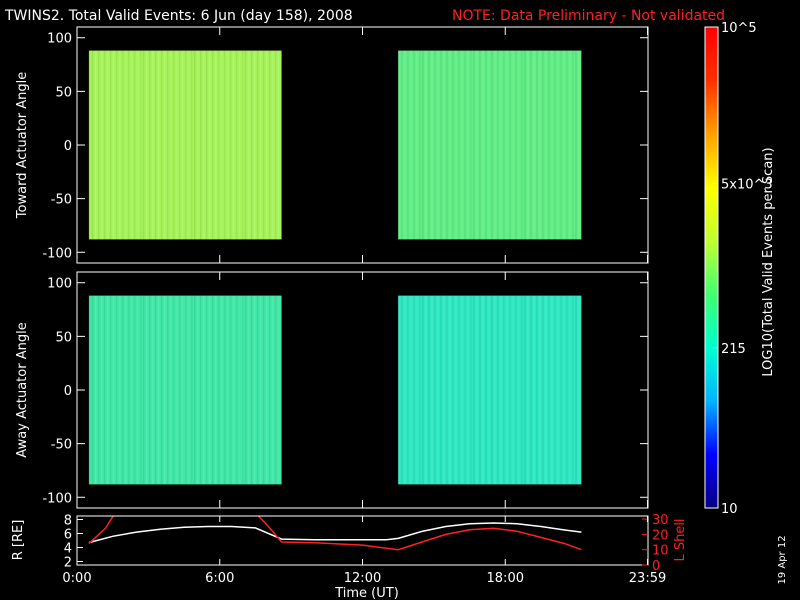 This screenshot has height=600, width=800. What do you see at coordinates (366, 593) in the screenshot?
I see `xlabel: Time (UT)` at bounding box center [366, 593].